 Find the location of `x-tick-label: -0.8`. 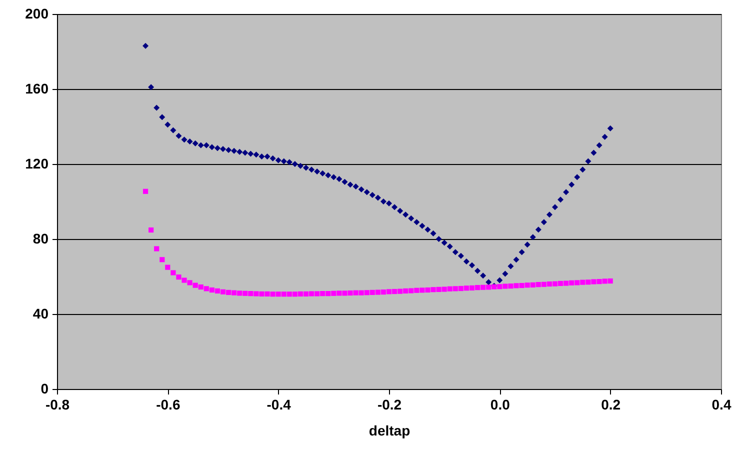

x-tick-label: -0.8 is located at coordinates (57, 404).